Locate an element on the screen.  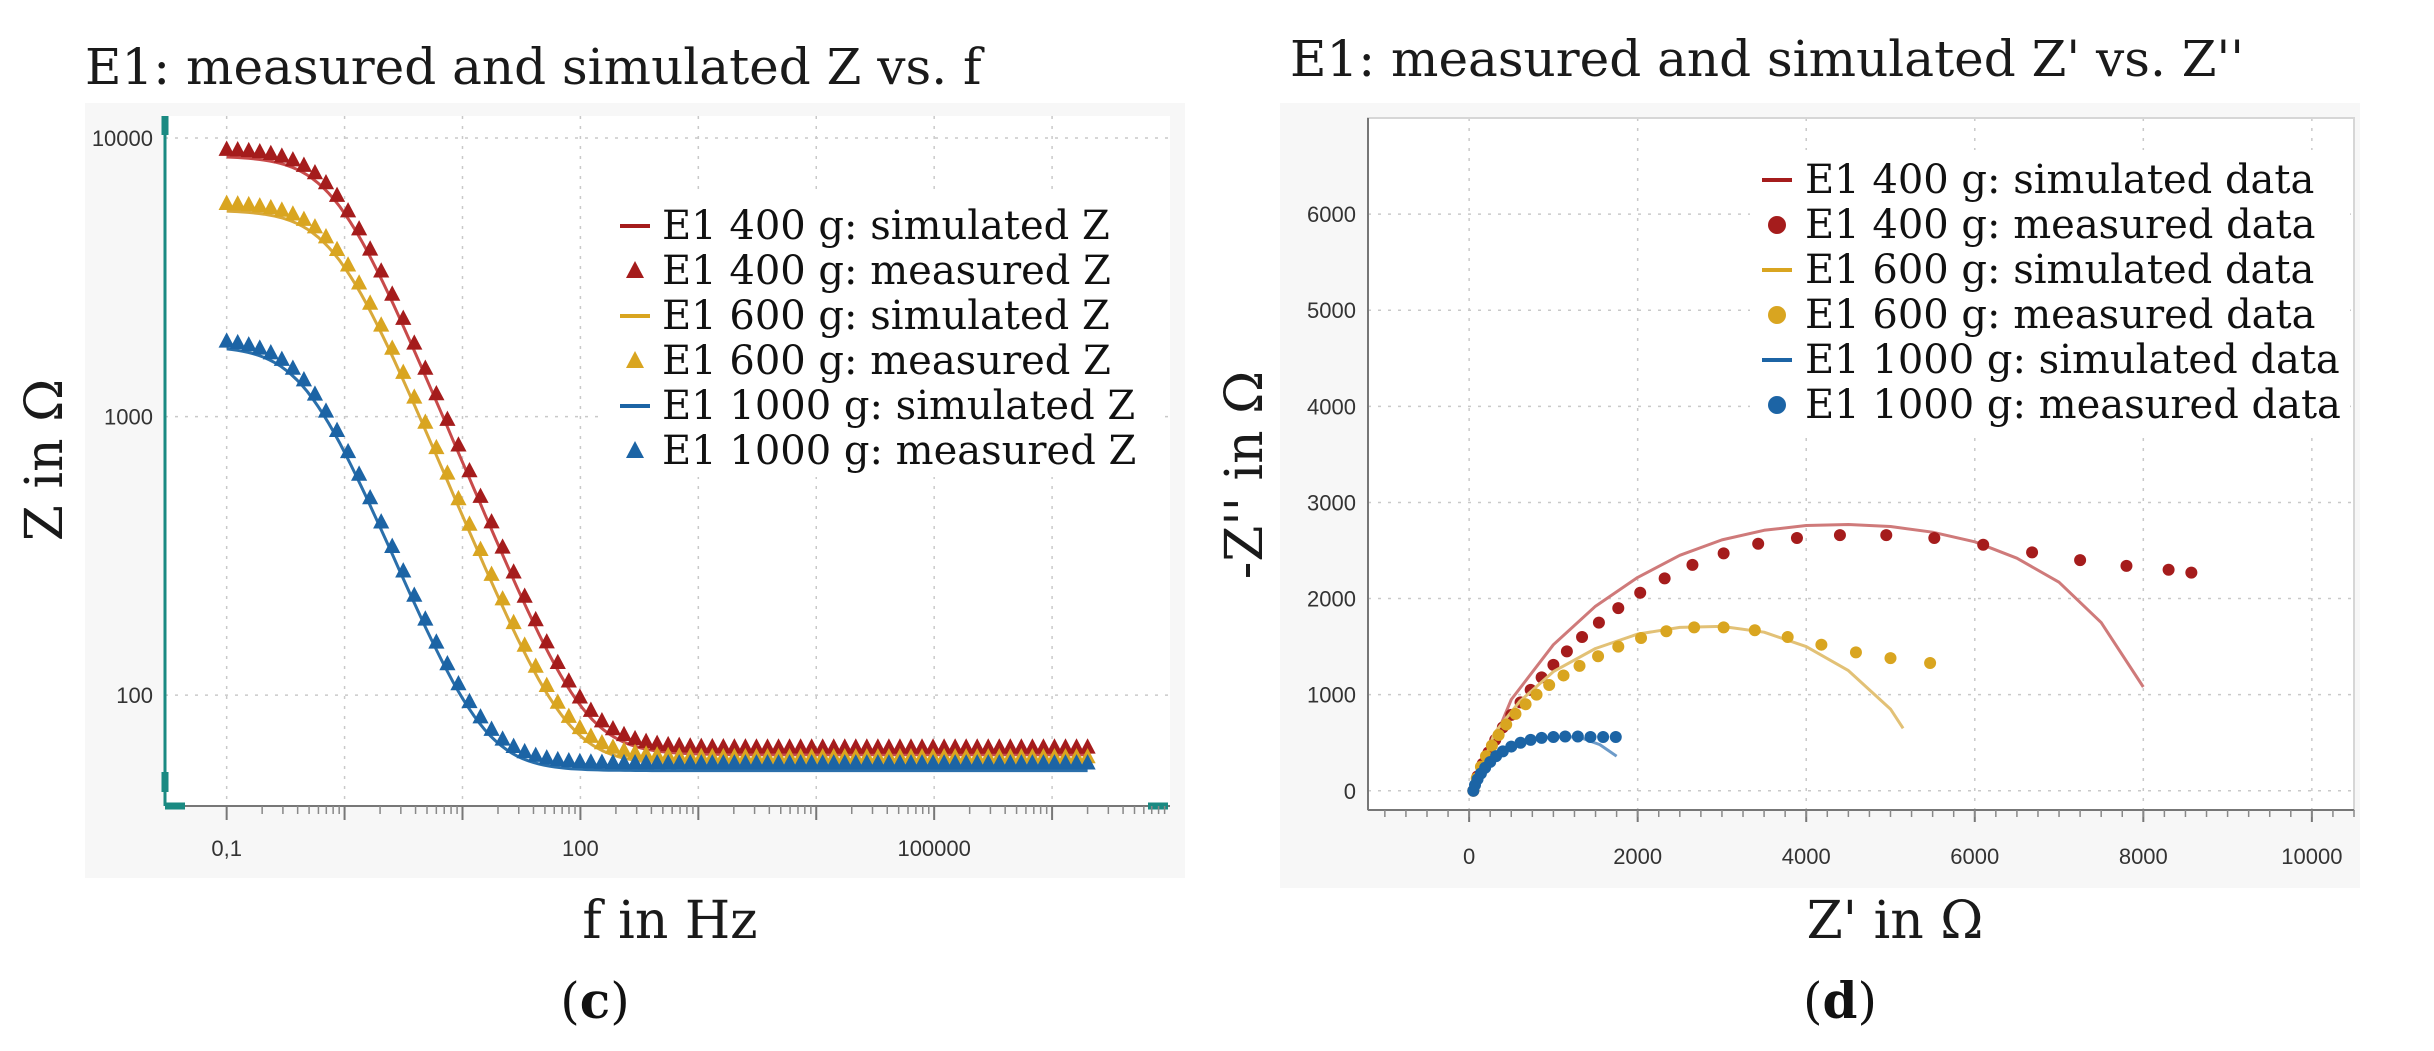
panel-c-legend-triangle-swatch is located at coordinates (635, 359).